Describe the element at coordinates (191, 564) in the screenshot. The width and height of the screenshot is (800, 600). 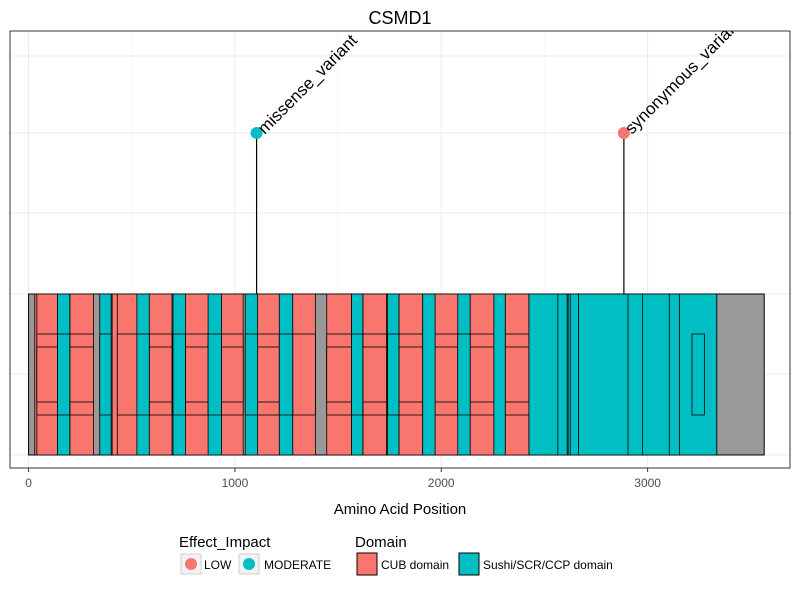
I see `legend-dot-low` at that location.